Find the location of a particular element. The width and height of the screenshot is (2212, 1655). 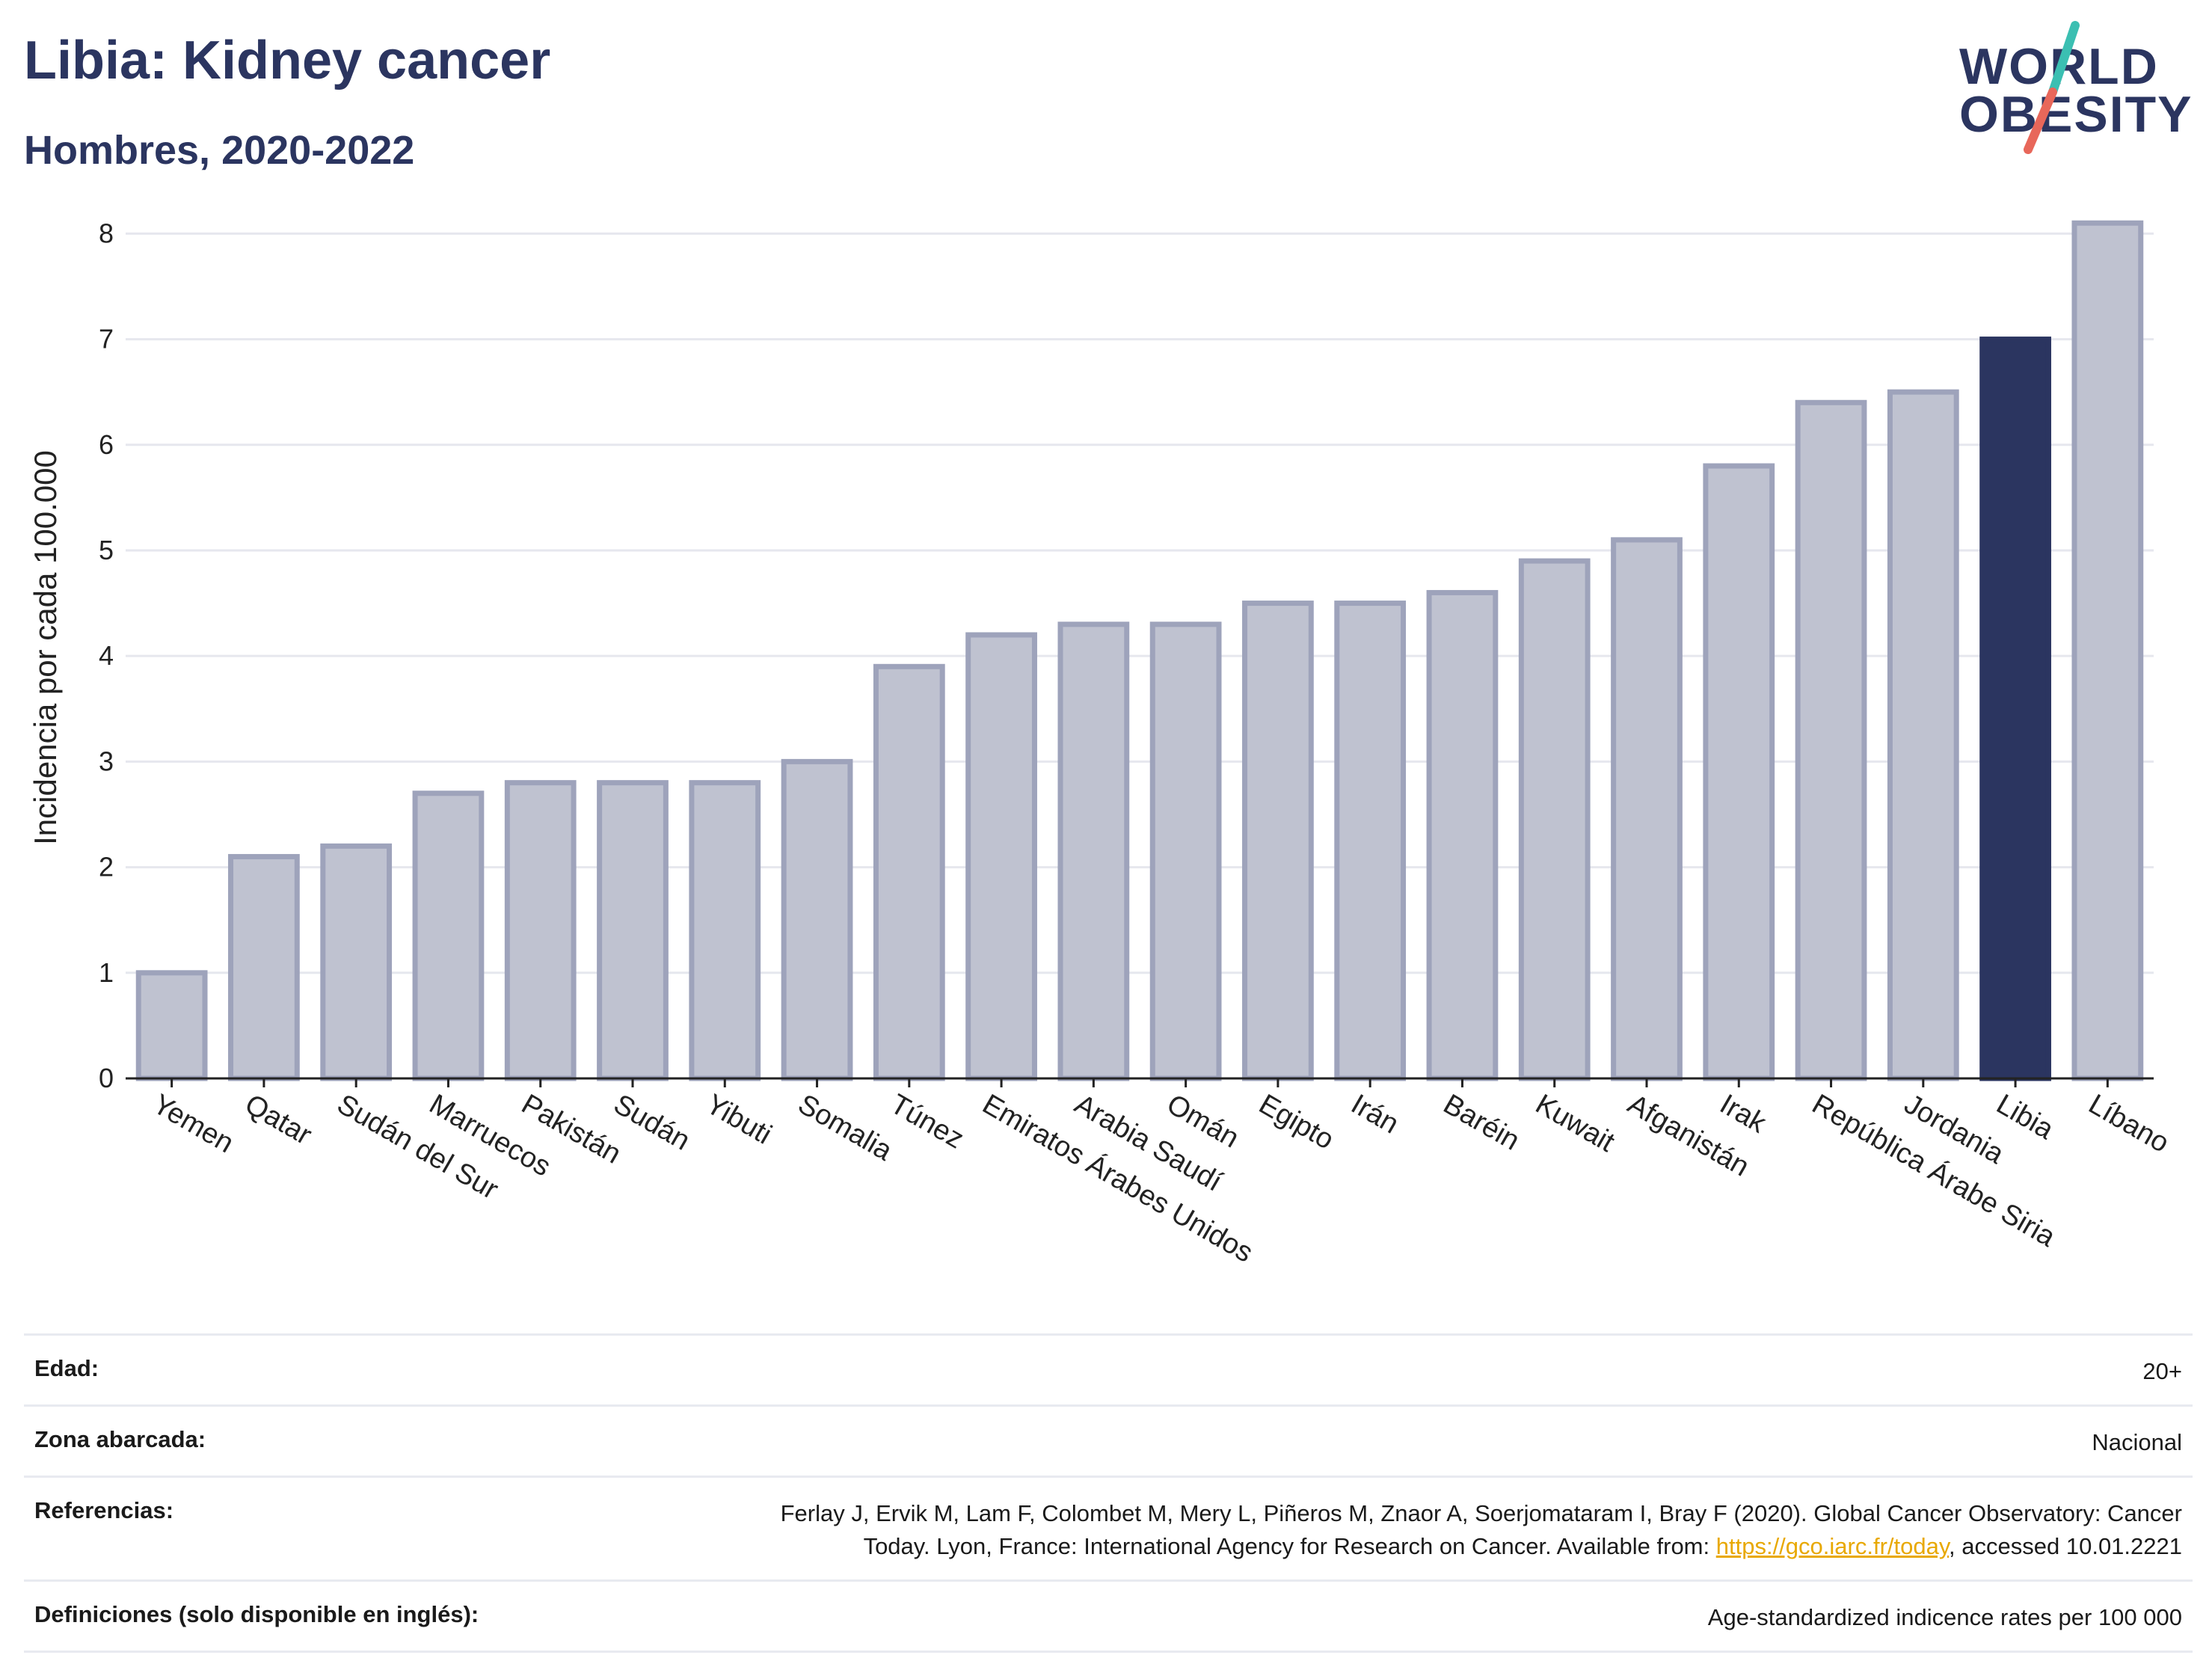

references-link: https://gco.iarc.fr/today is located at coordinates (1832, 1546).